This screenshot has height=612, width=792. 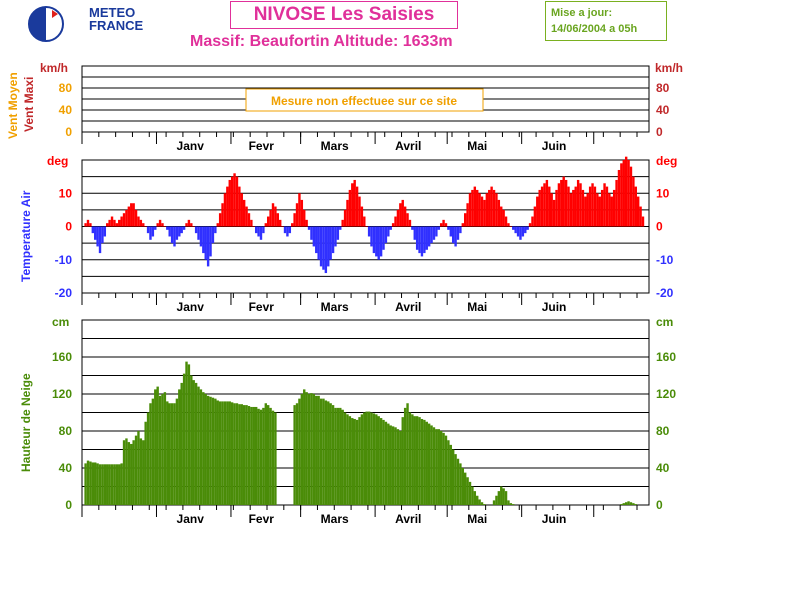 I want to click on snow-ytick-left: 120, so click(x=62, y=394).